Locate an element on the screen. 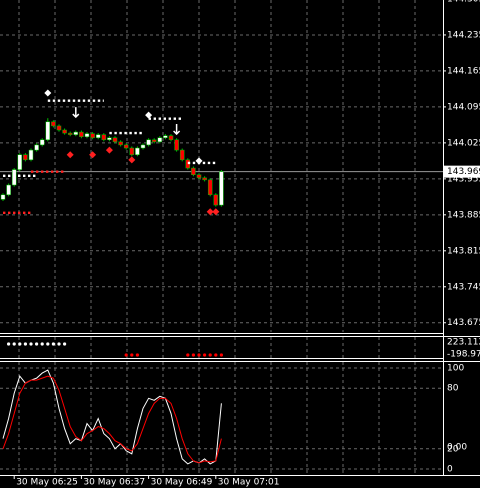 Image resolution: width=480 pixels, height=488 pixels. y-tick-label: 100 is located at coordinates (455, 369).